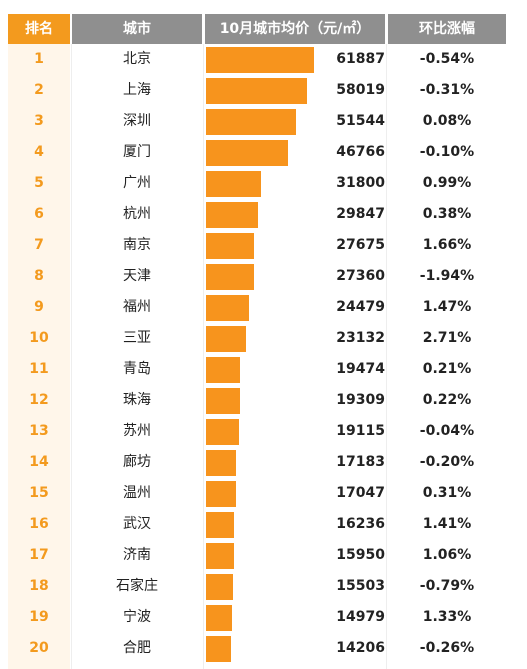 Image resolution: width=527 pixels, height=669 pixels. What do you see at coordinates (360, 586) in the screenshot?
I see `price-value: 15503` at bounding box center [360, 586].